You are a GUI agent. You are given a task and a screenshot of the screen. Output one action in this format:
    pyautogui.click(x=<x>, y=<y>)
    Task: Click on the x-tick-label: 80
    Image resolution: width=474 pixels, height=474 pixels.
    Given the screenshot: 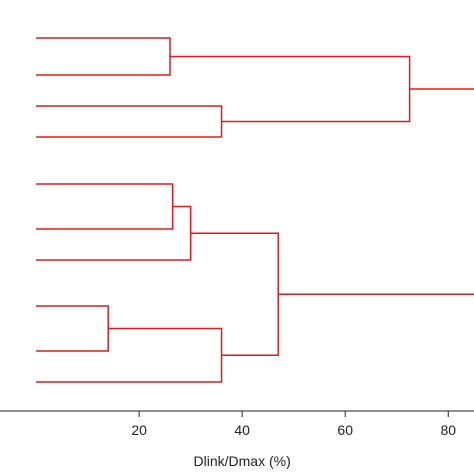 What is the action you would take?
    pyautogui.click(x=448, y=430)
    